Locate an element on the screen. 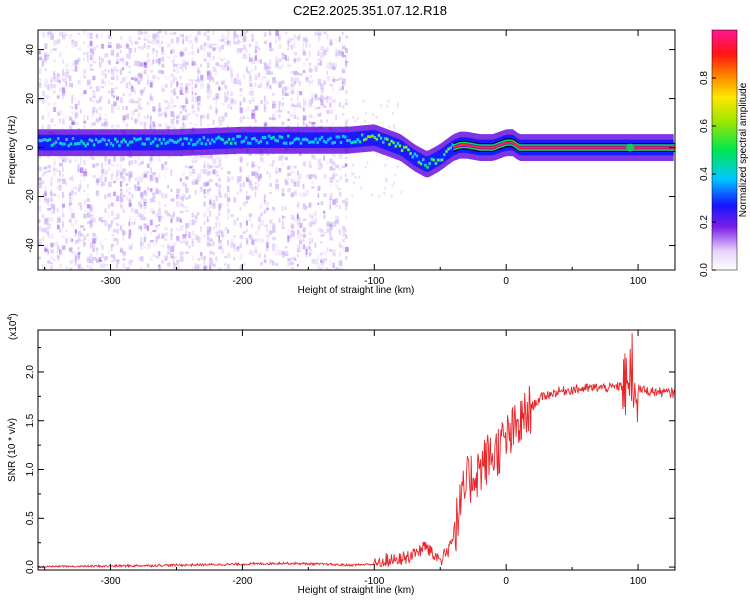  ridge-green-top is located at coordinates (564, 142).